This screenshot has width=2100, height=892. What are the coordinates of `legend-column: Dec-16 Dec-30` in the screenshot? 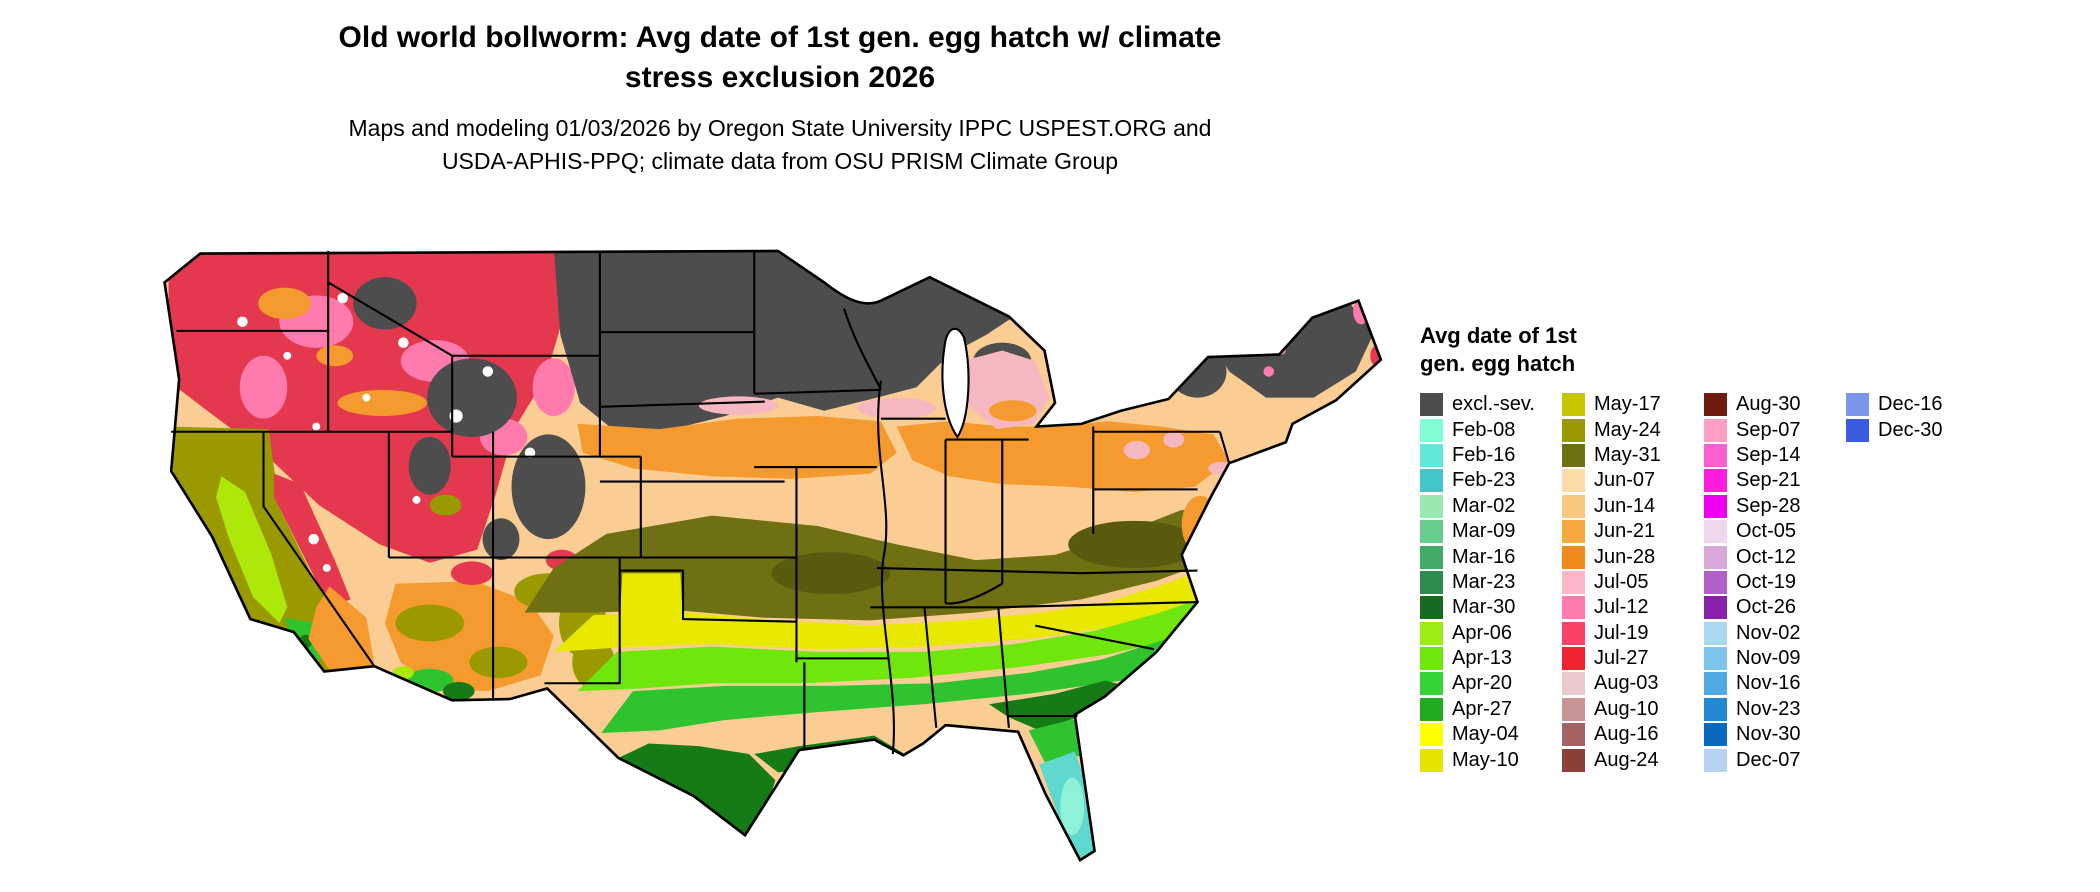 It's located at (1910, 417).